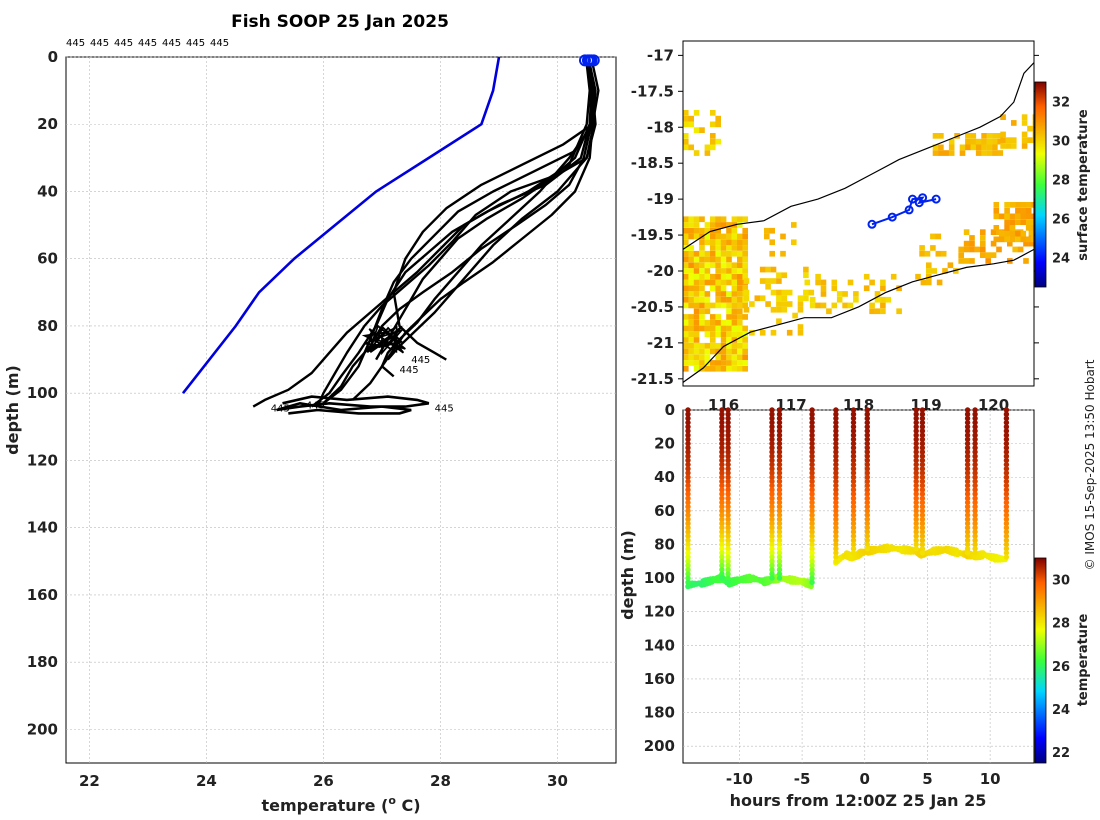 This screenshot has width=1100, height=820. Describe the element at coordinates (444, 409) in the screenshot. I see `profile-inline-label: 445` at that location.